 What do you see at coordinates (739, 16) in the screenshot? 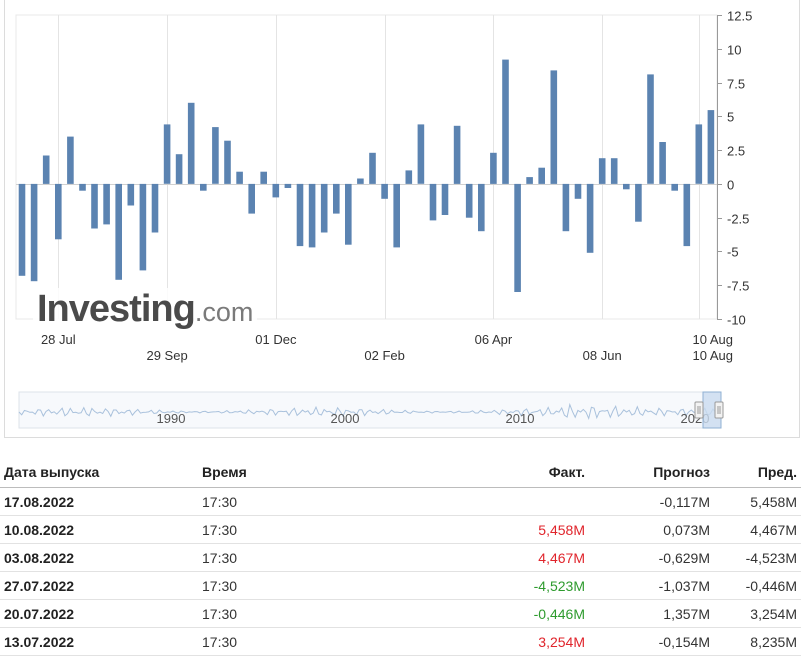
I see `y-tick-label: 12.5` at bounding box center [739, 16].